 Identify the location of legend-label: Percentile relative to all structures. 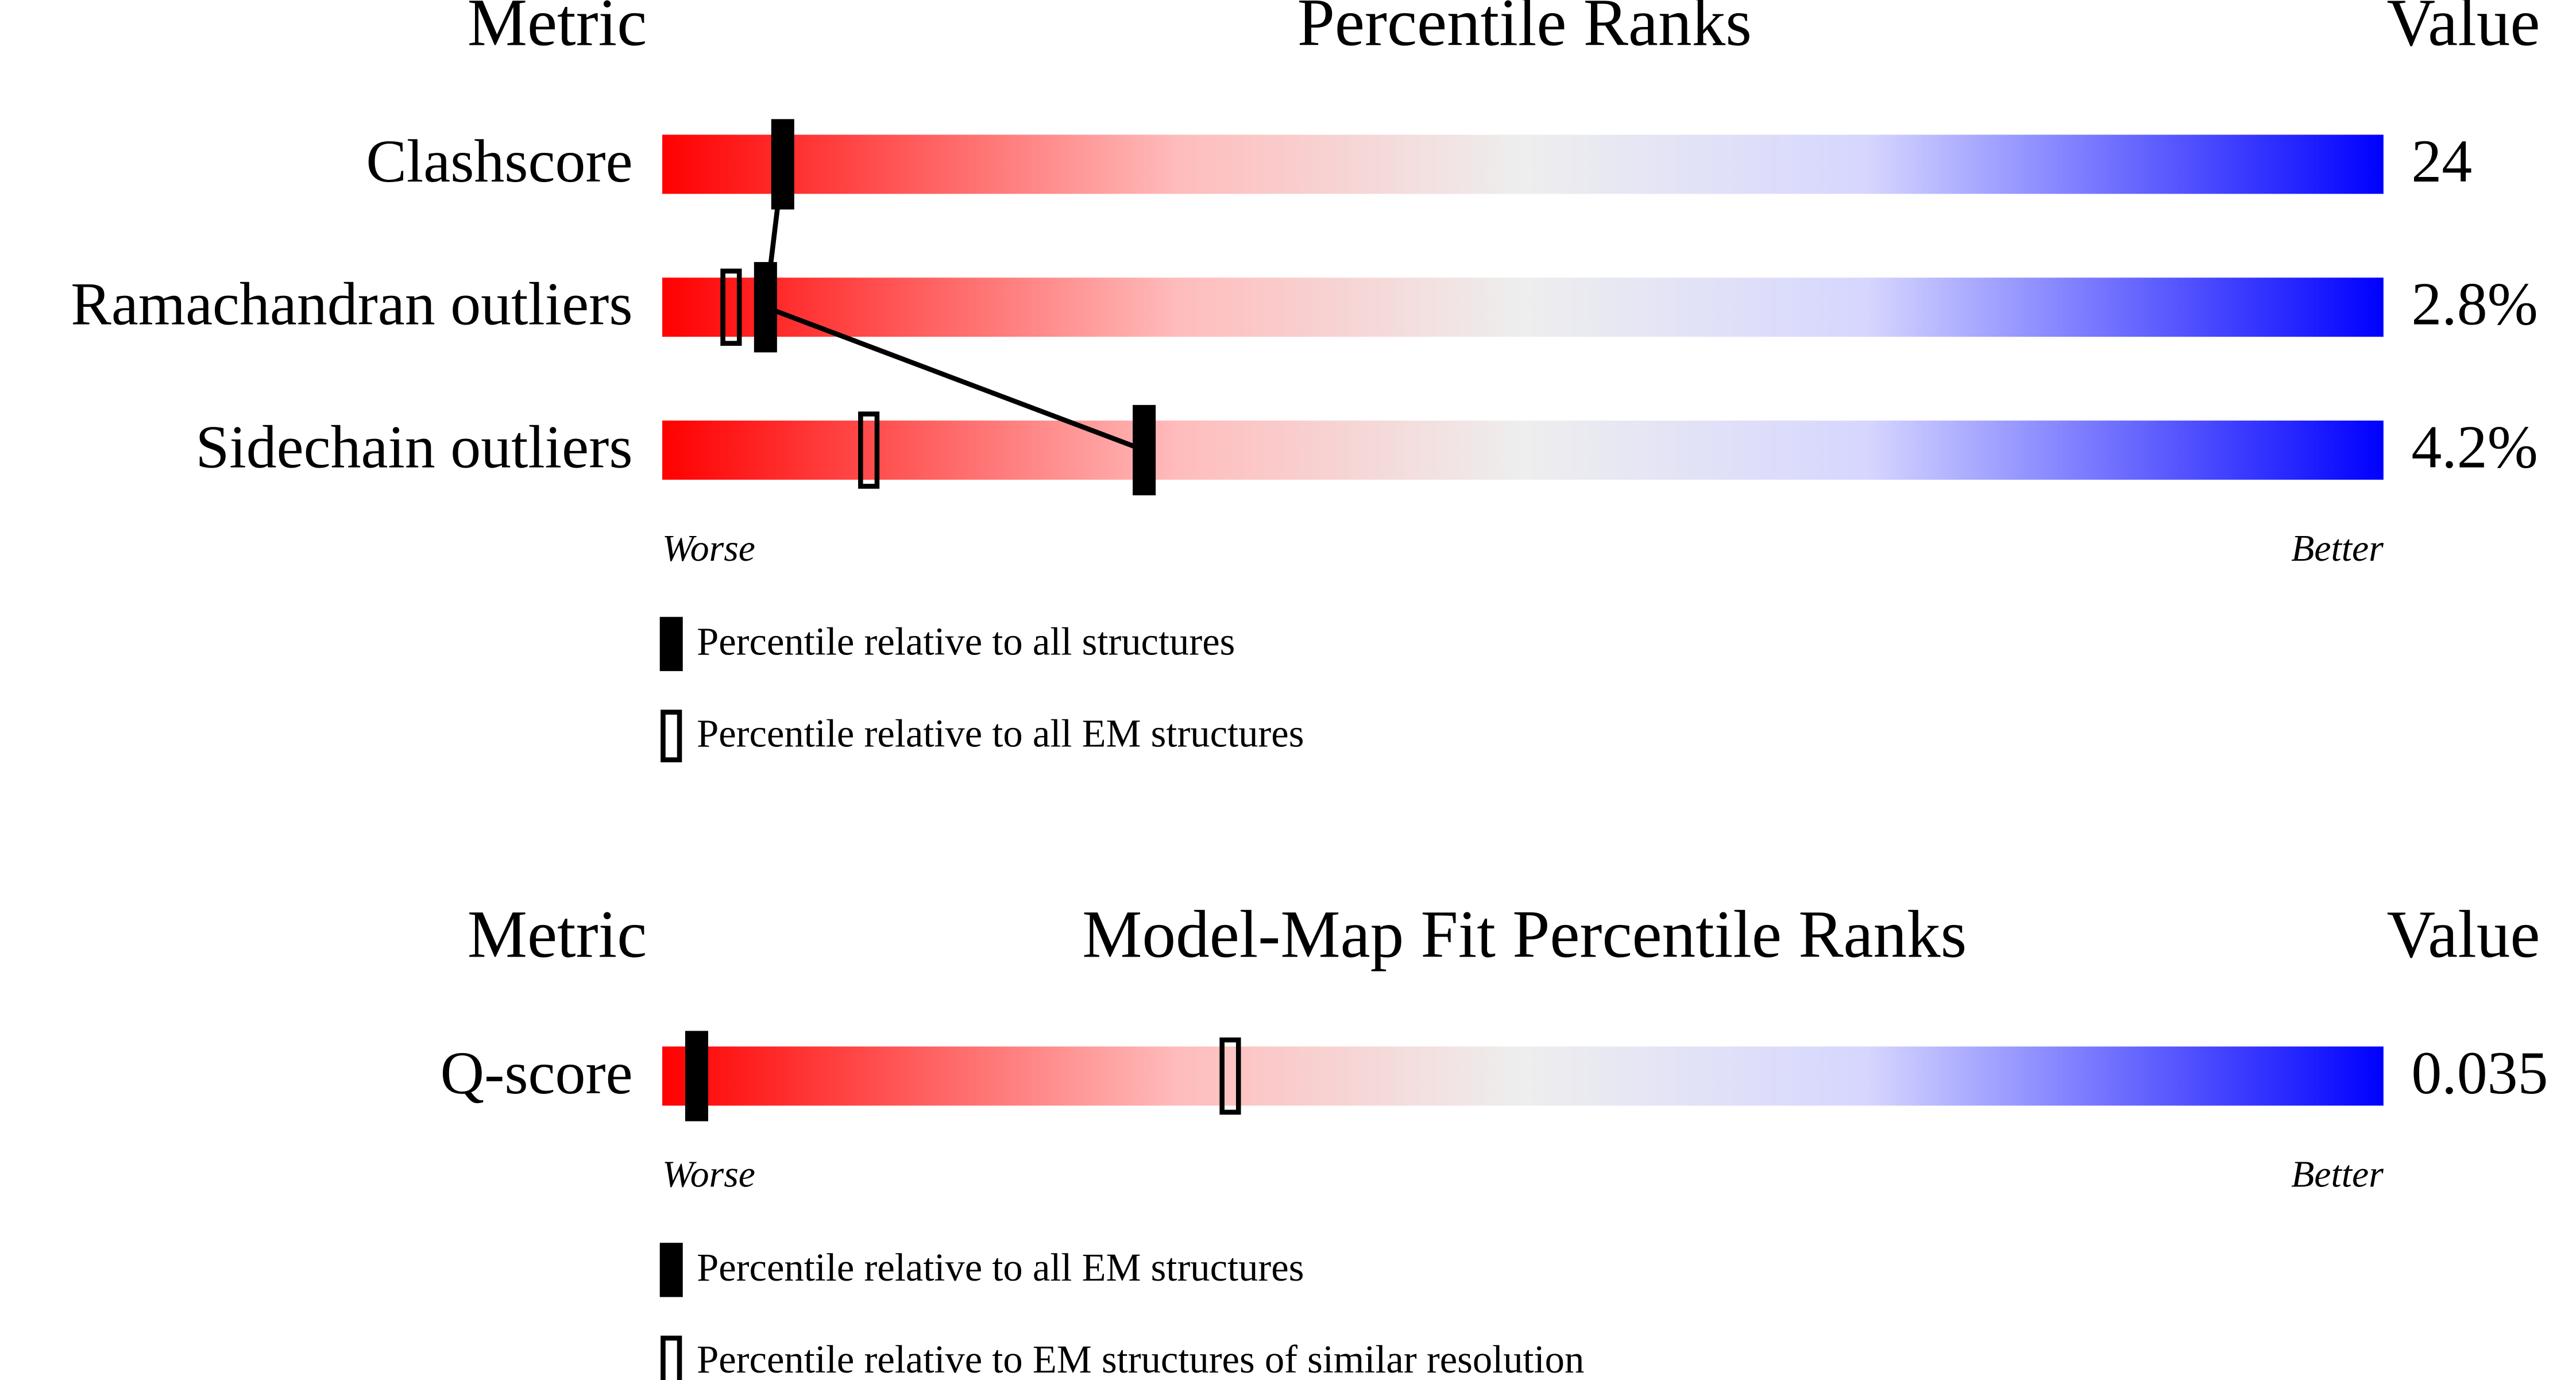
(966, 642).